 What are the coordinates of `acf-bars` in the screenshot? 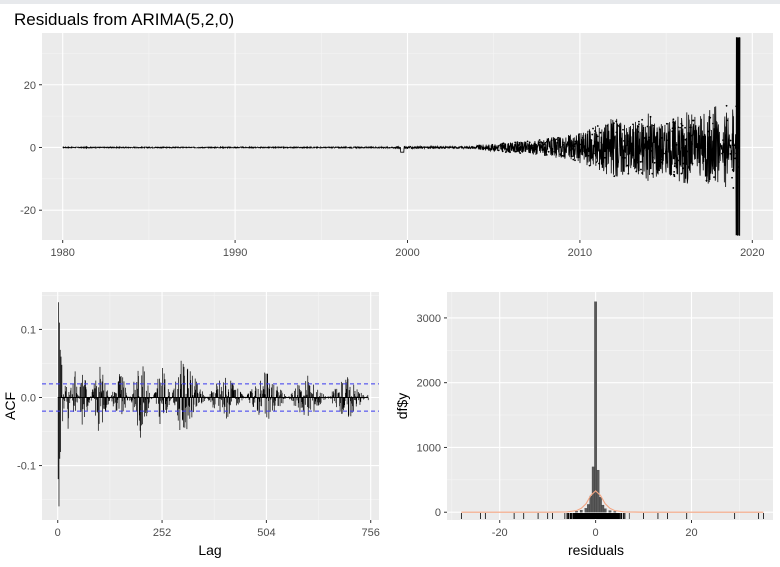 It's located at (213, 404).